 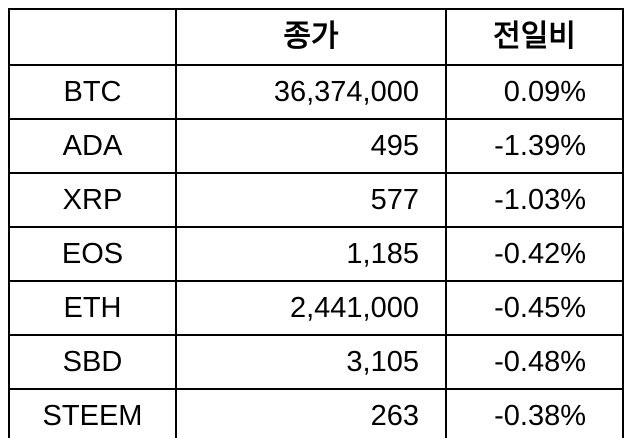 I want to click on change-cell: -0.45%, so click(x=534, y=308).